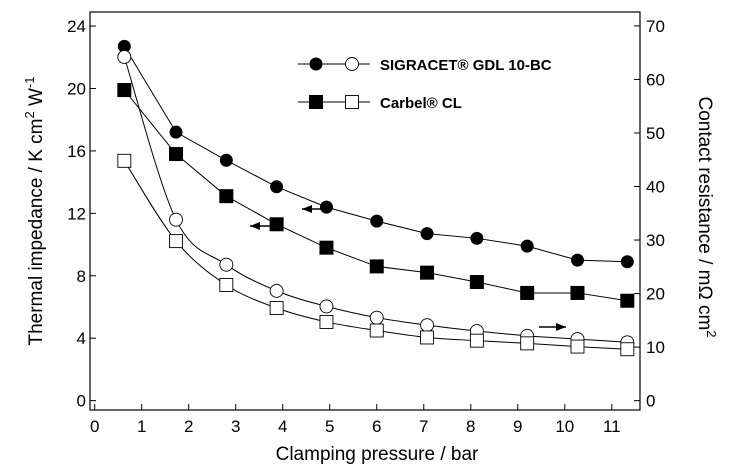 This screenshot has width=732, height=473. I want to click on y-right-tick-label: 20, so click(655, 294).